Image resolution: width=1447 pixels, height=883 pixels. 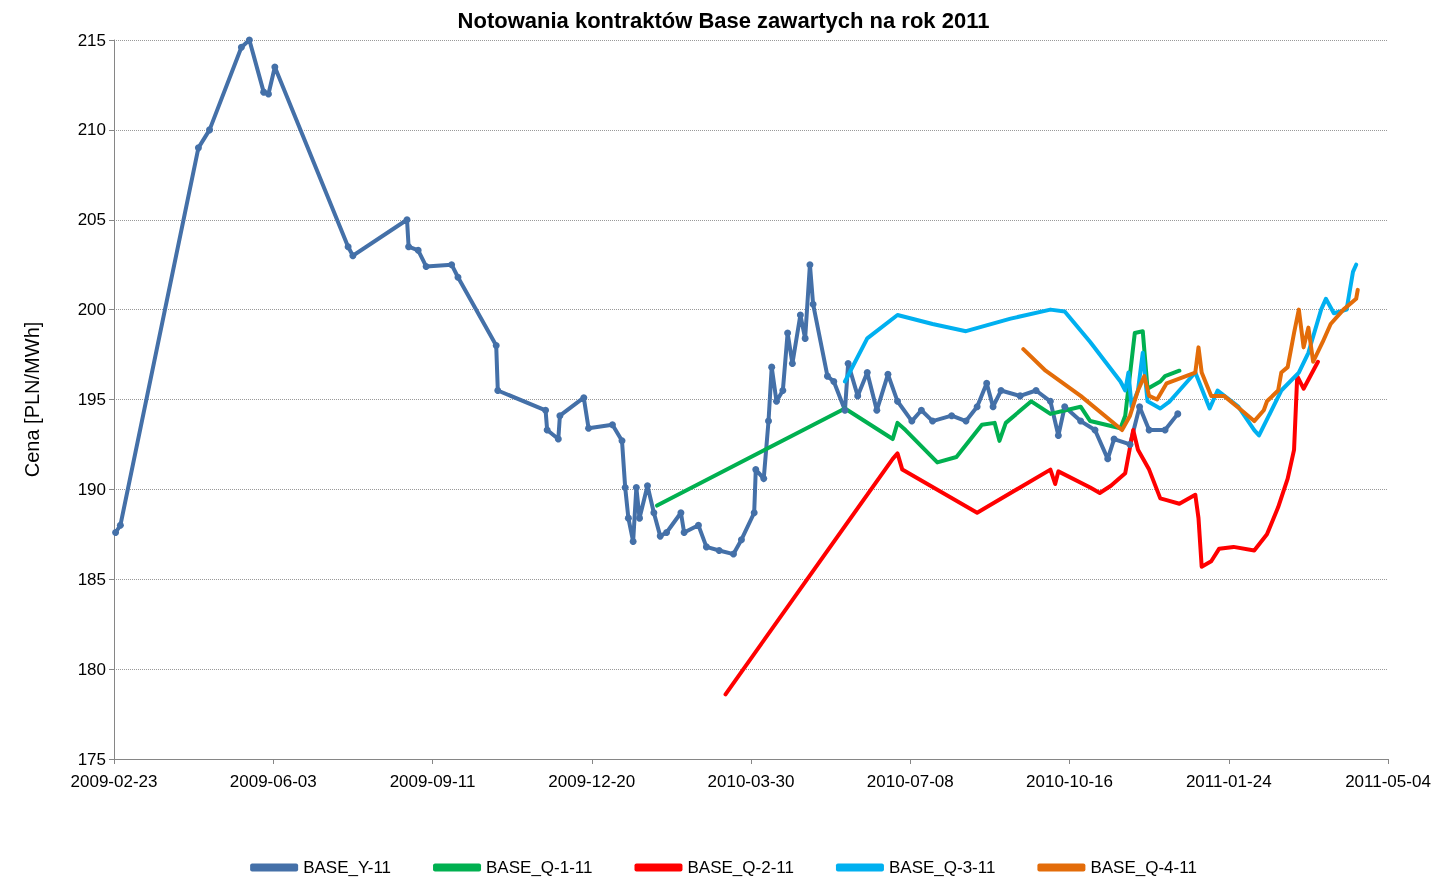 What do you see at coordinates (1143, 867) in the screenshot?
I see `legend-label: BASE_Q-4-11` at bounding box center [1143, 867].